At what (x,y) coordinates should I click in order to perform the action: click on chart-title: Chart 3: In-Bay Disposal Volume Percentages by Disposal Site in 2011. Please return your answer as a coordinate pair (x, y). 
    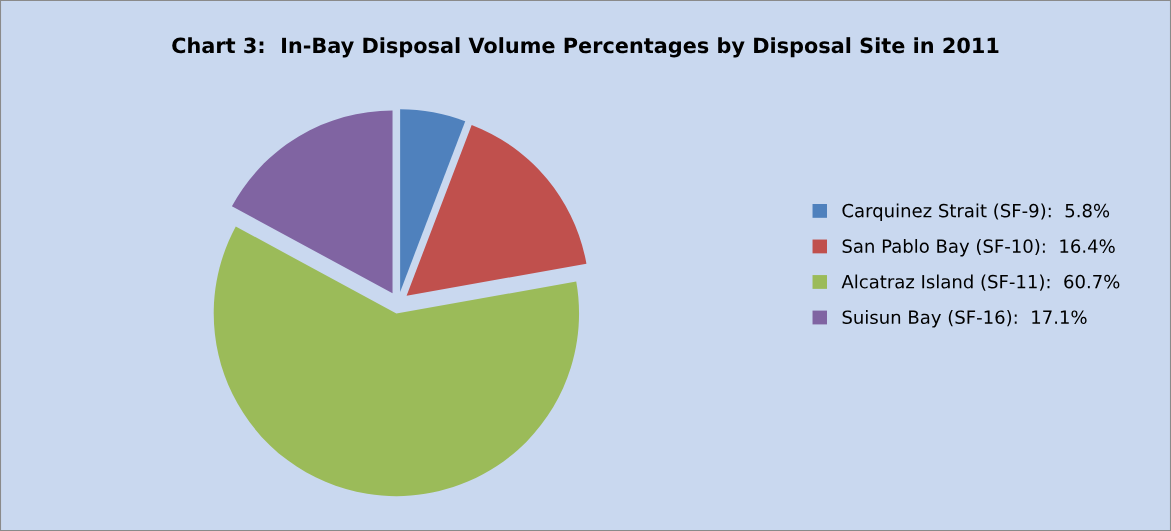
    Looking at the image, I should click on (585, 47).